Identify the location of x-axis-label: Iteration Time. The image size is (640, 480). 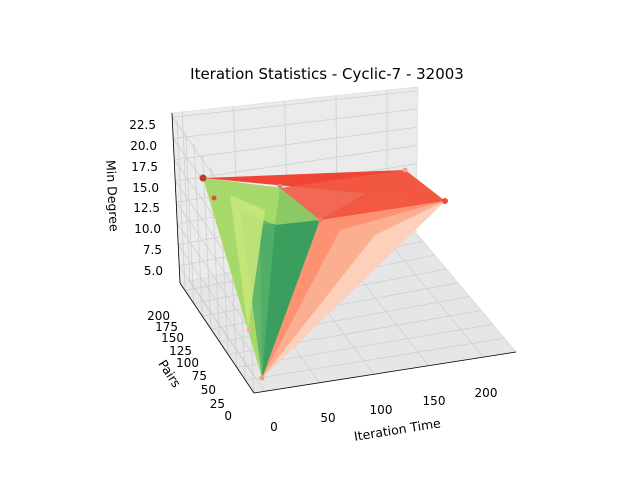
(397, 429).